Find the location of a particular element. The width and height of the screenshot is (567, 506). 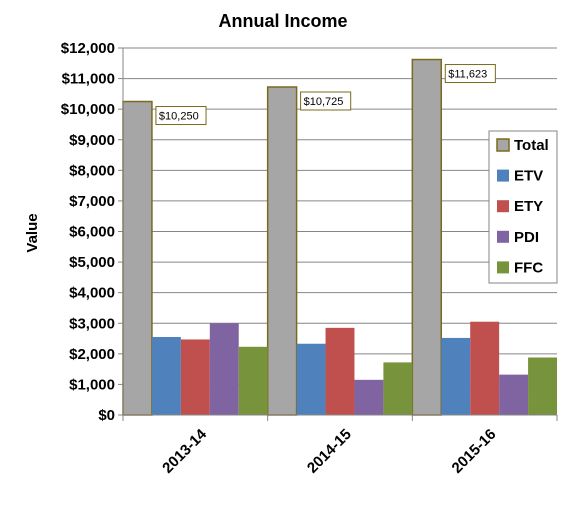

y-tick-label: $3,000 is located at coordinates (92, 323).